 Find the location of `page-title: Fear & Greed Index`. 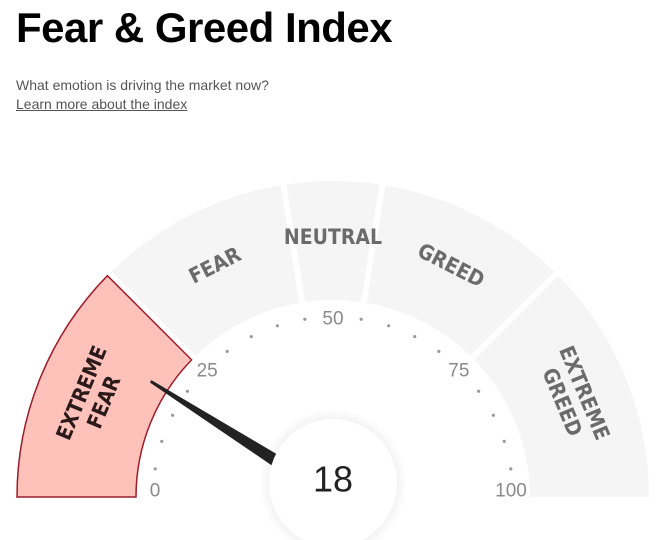

page-title: Fear & Greed Index is located at coordinates (204, 27).